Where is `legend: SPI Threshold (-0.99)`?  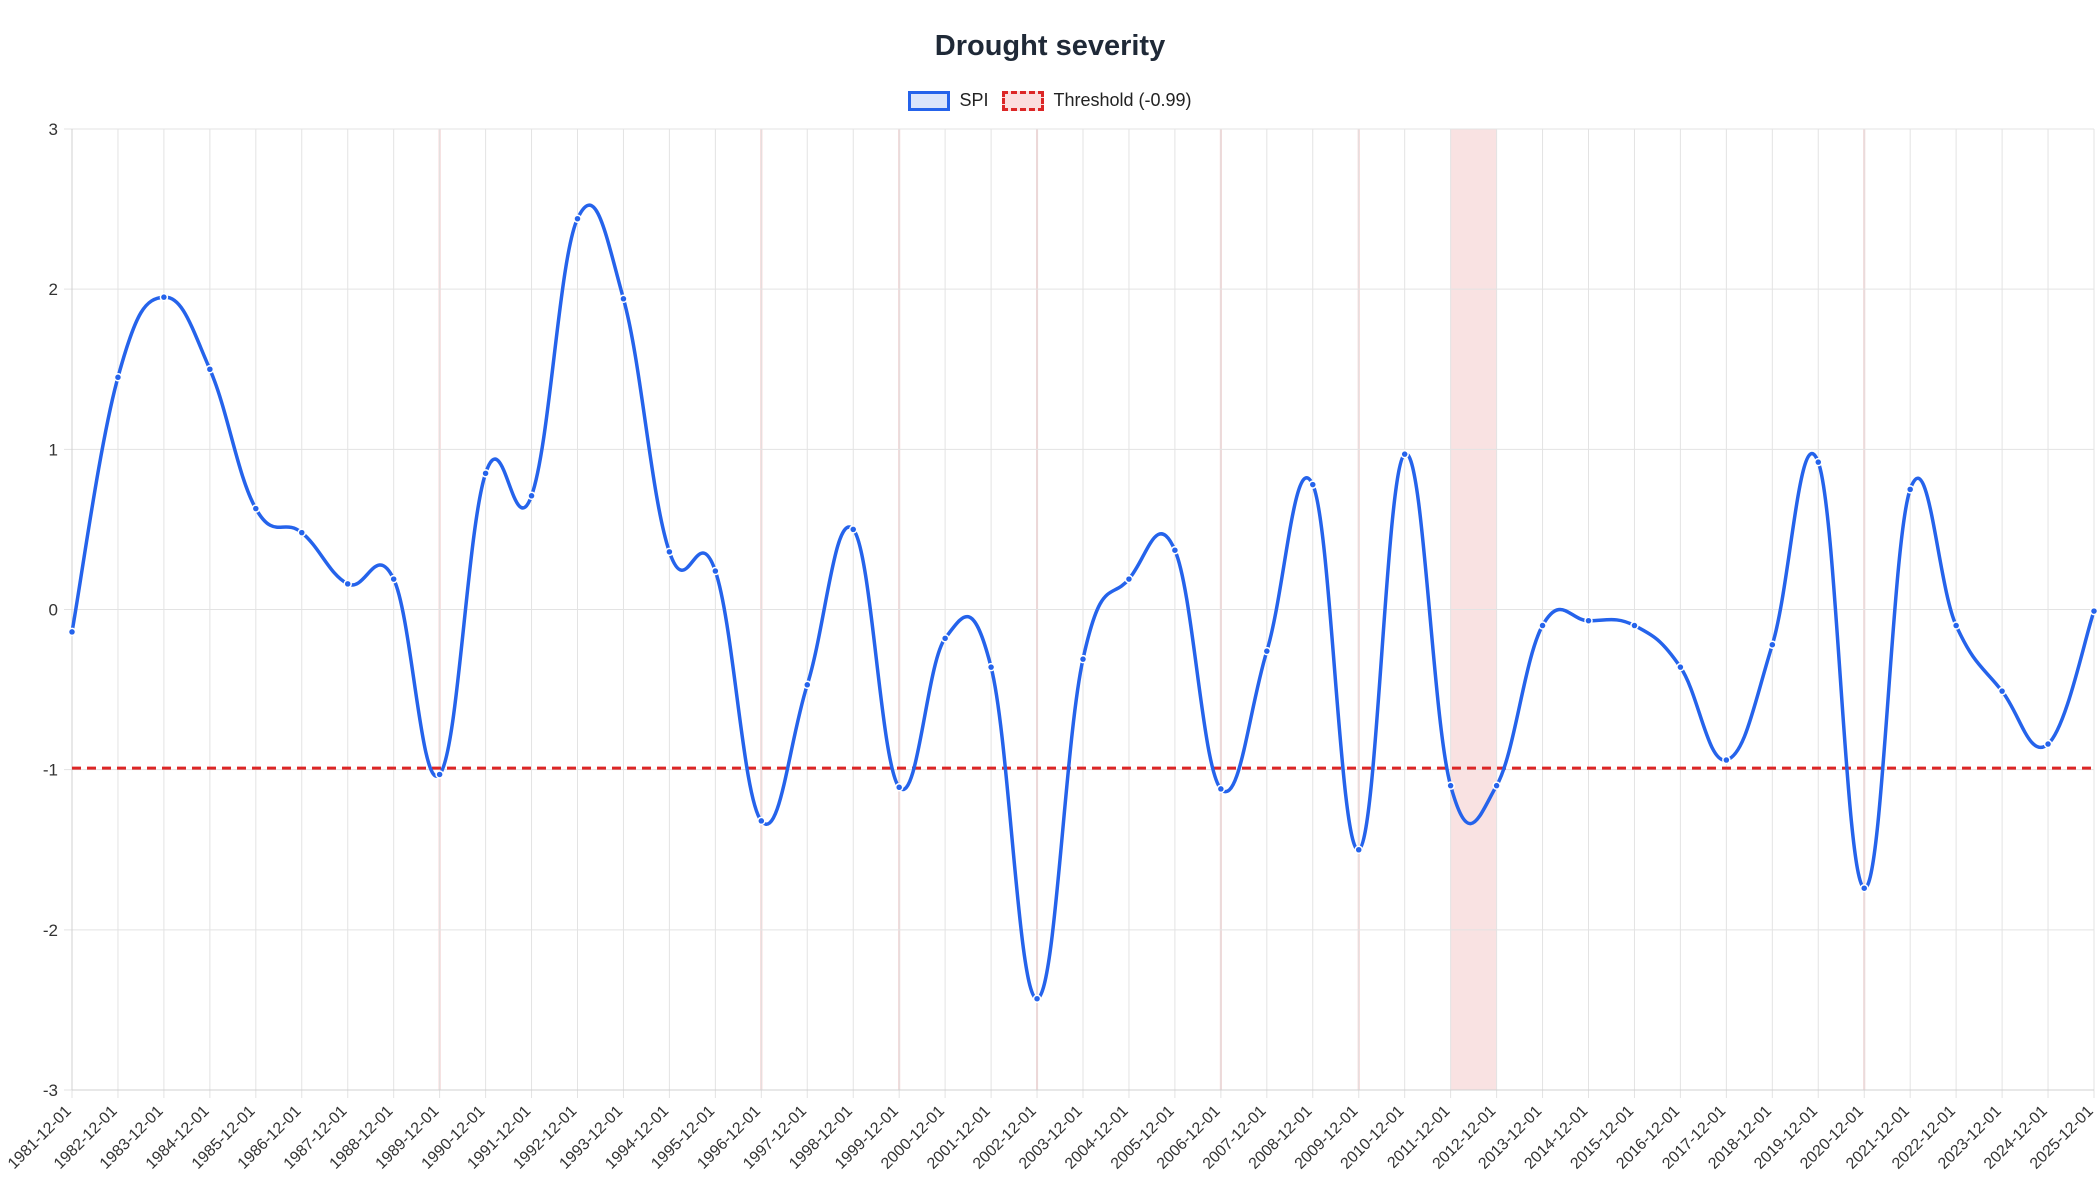 legend: SPI Threshold (-0.99) is located at coordinates (1050, 100).